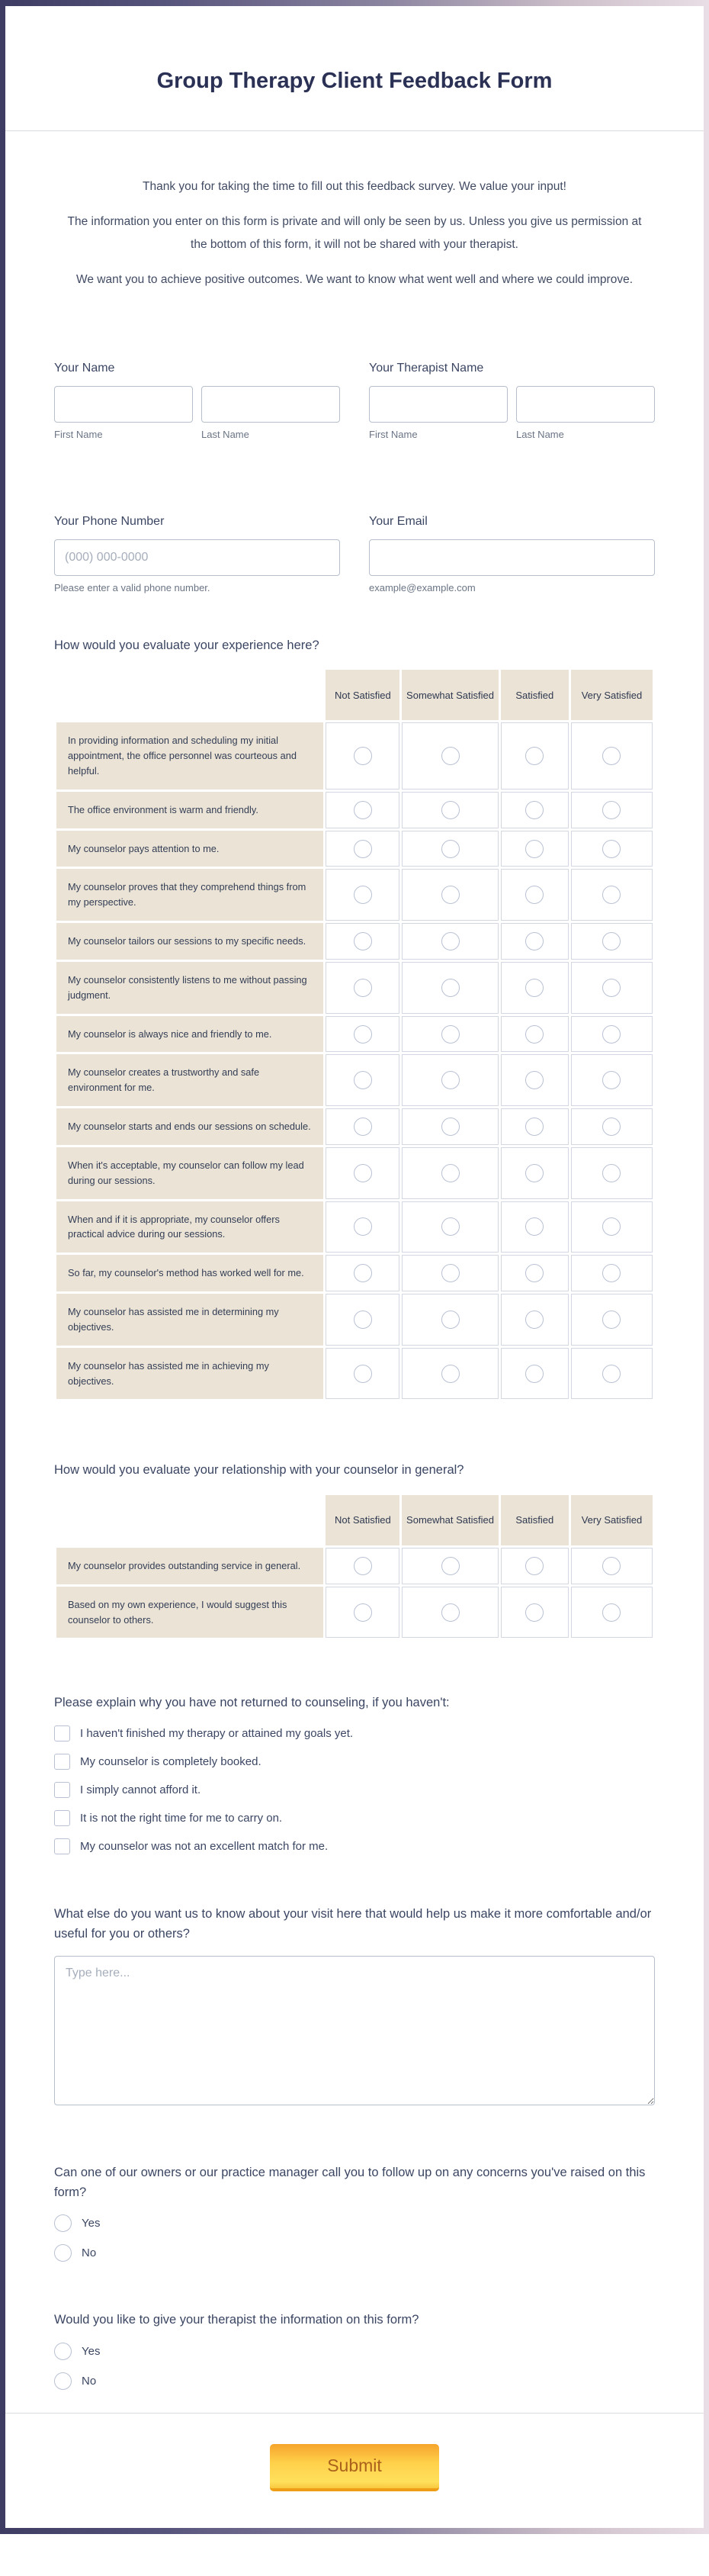  What do you see at coordinates (438, 404) in the screenshot?
I see `therapist-first-name-input` at bounding box center [438, 404].